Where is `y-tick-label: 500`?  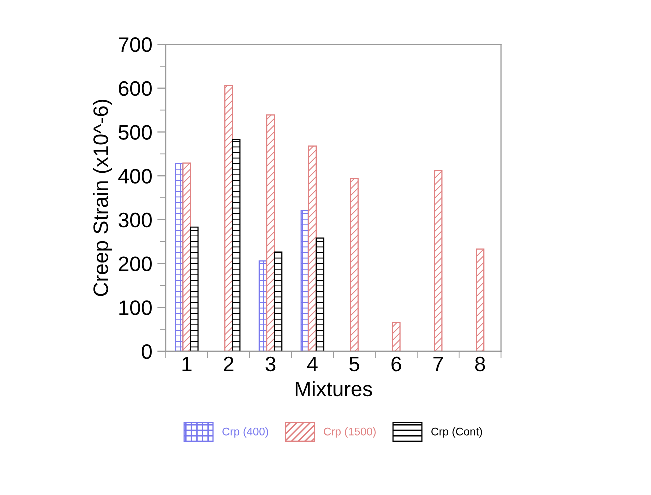 y-tick-label: 500 is located at coordinates (135, 132).